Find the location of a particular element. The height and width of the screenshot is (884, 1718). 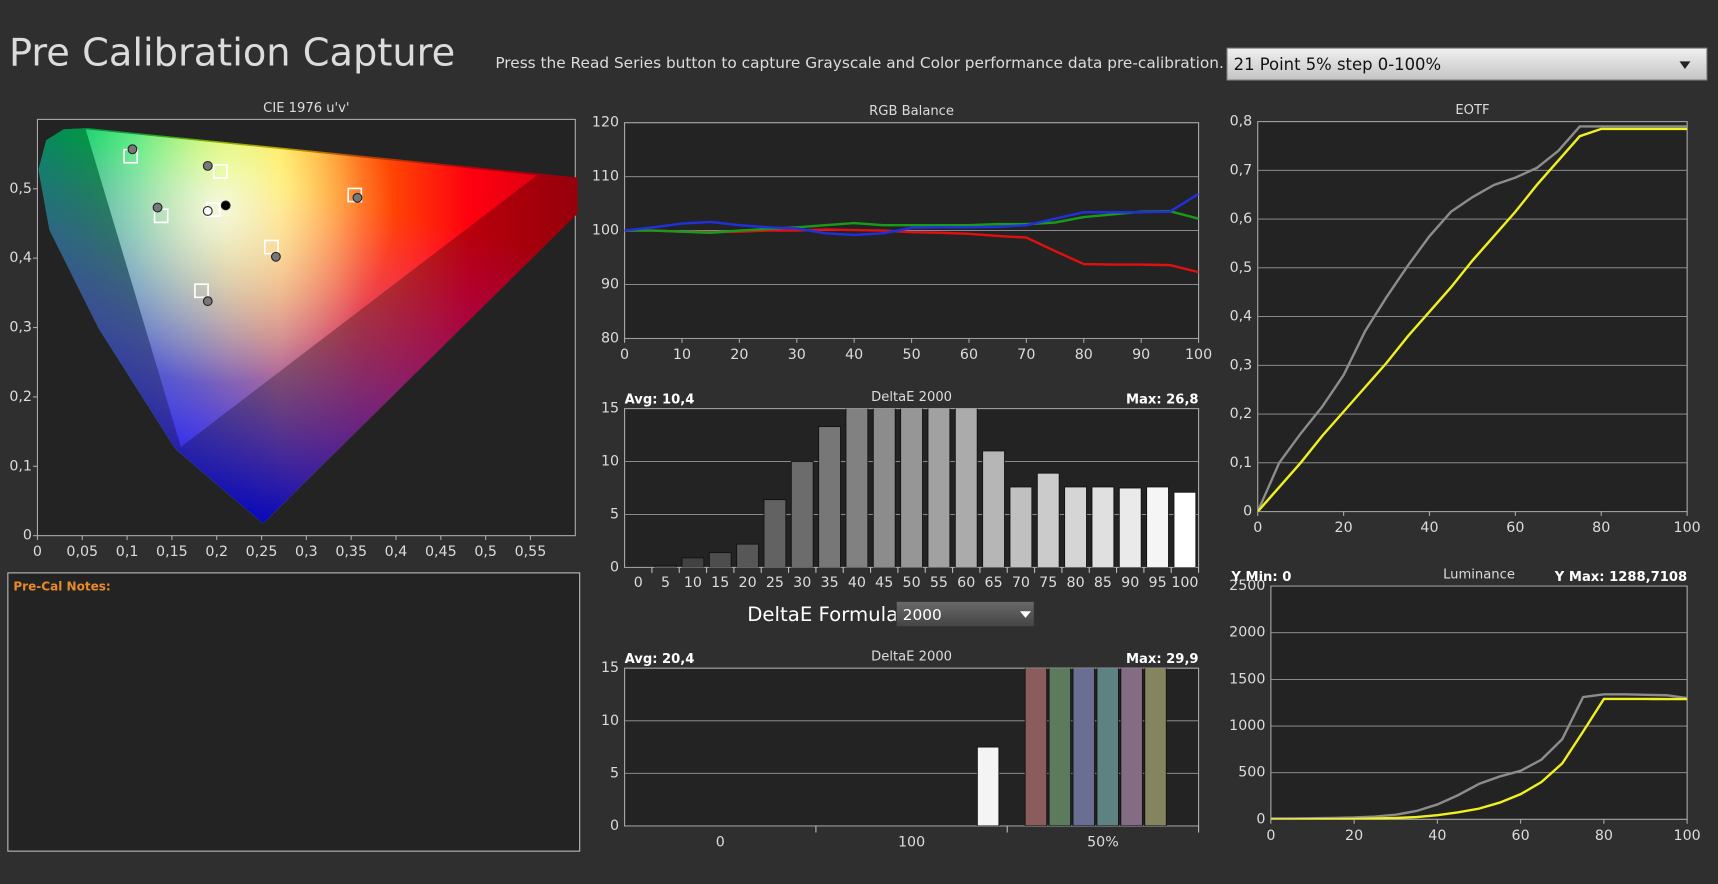

formula-dropdown: 2000 is located at coordinates (965, 614).